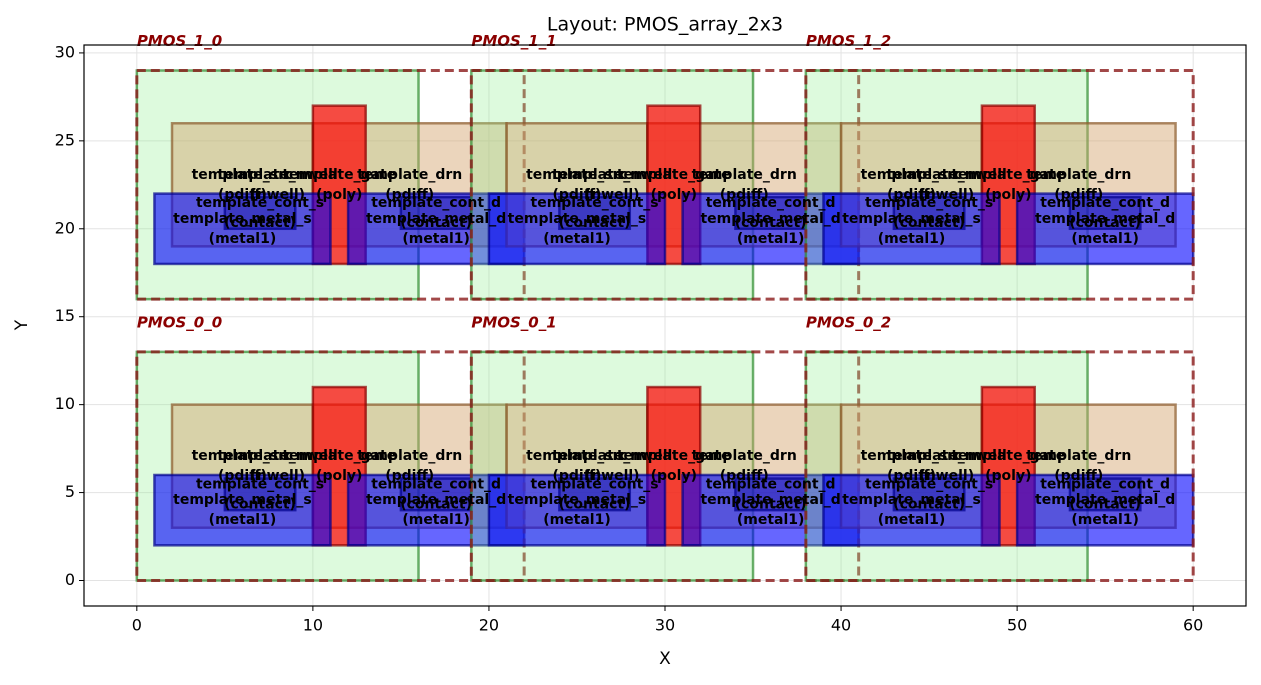 The image size is (1261, 685). Describe the element at coordinates (848, 41) in the screenshot. I see `instance-label: PMOS_1_2` at that location.